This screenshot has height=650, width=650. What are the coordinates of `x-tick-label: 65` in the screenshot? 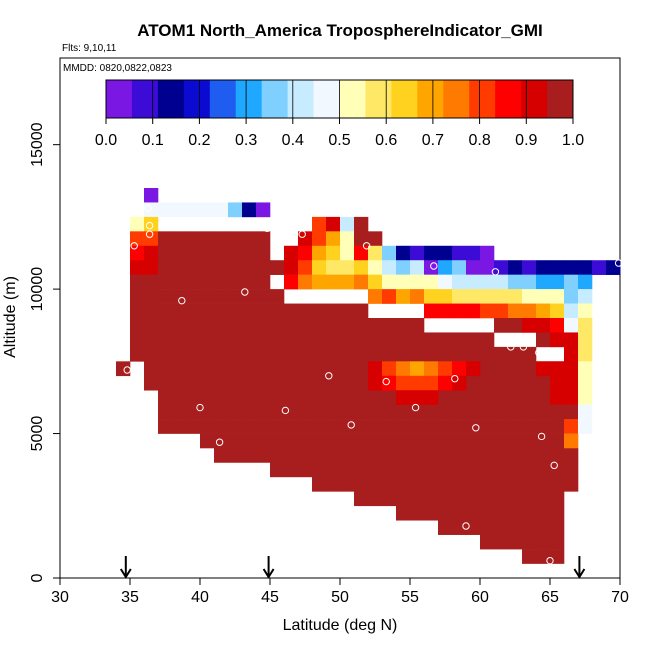 It's located at (550, 597).